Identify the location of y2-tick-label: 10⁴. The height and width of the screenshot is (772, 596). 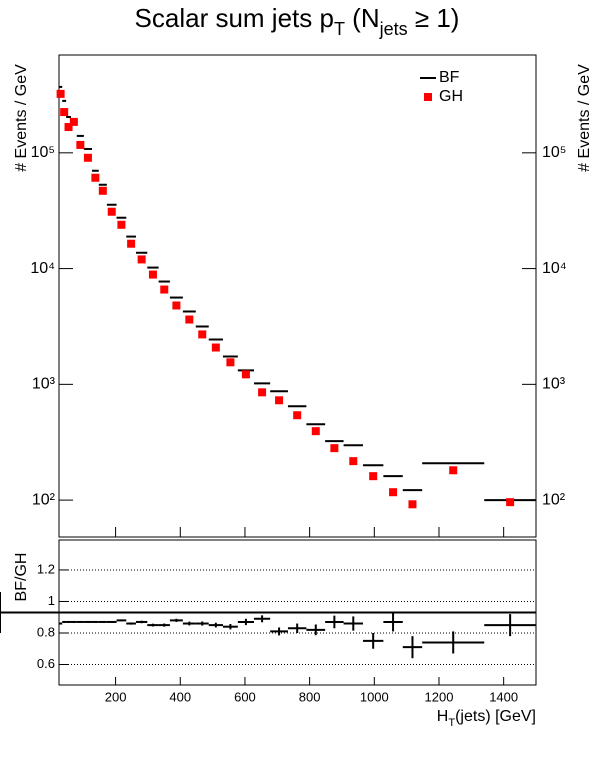
(554, 268).